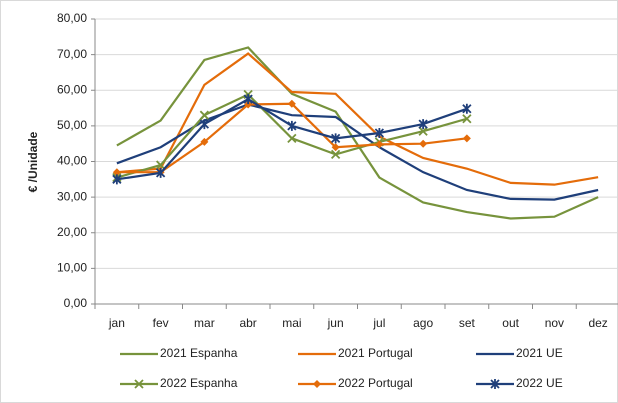 Image resolution: width=618 pixels, height=403 pixels. I want to click on x-tick-label: jan, so click(116, 323).